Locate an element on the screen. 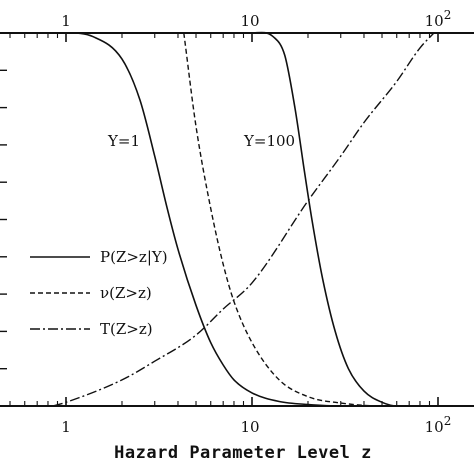 This screenshot has width=474, height=474. series-annotation-y1: Y=1 is located at coordinates (123, 141).